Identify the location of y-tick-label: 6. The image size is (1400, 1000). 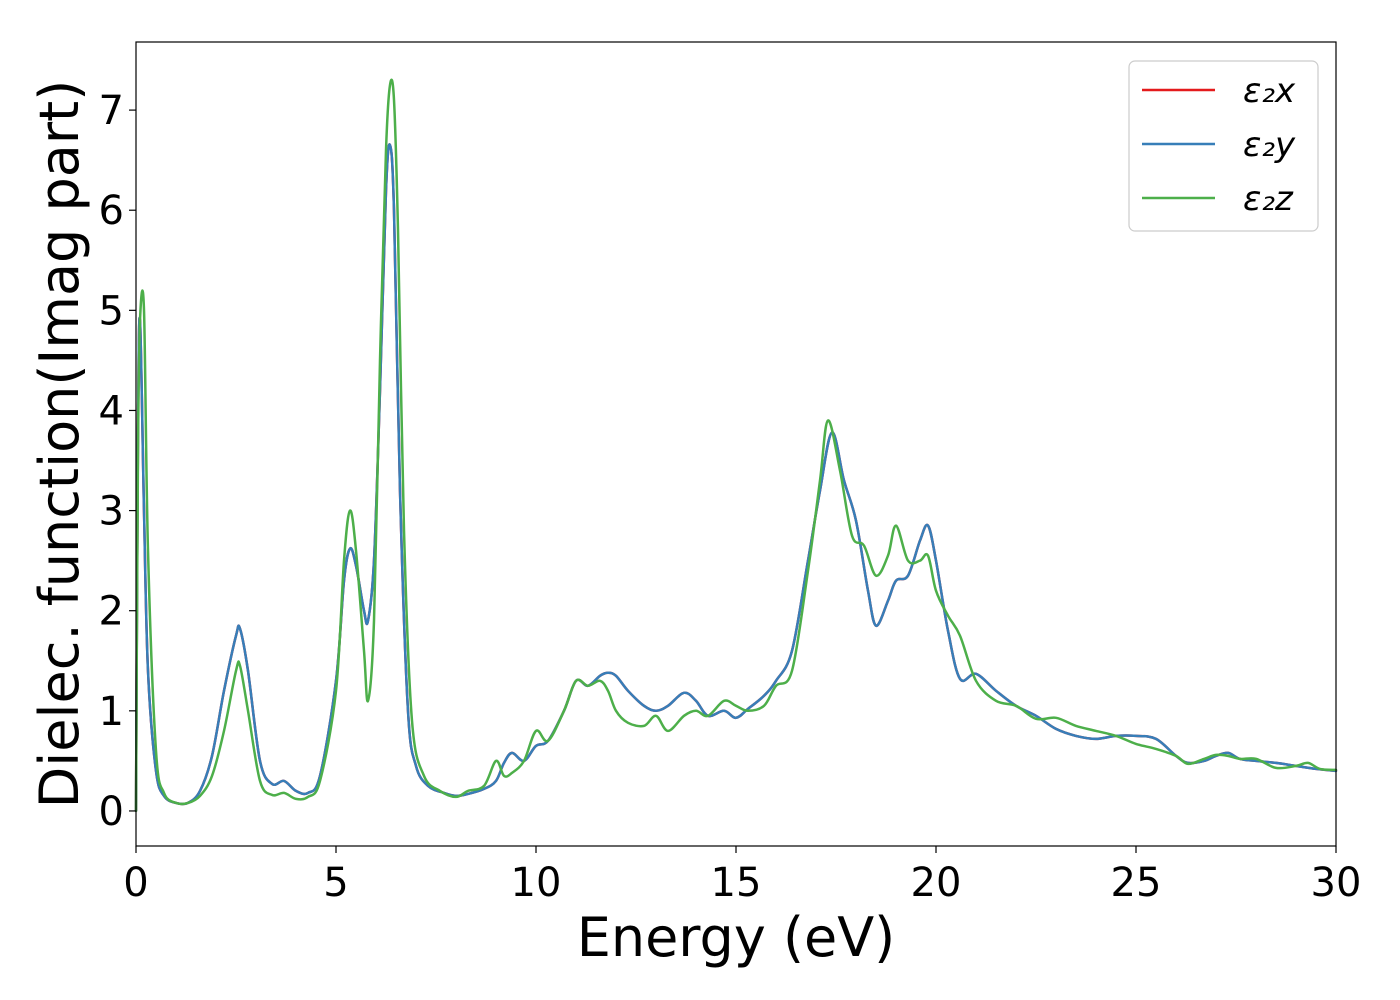
(111, 211).